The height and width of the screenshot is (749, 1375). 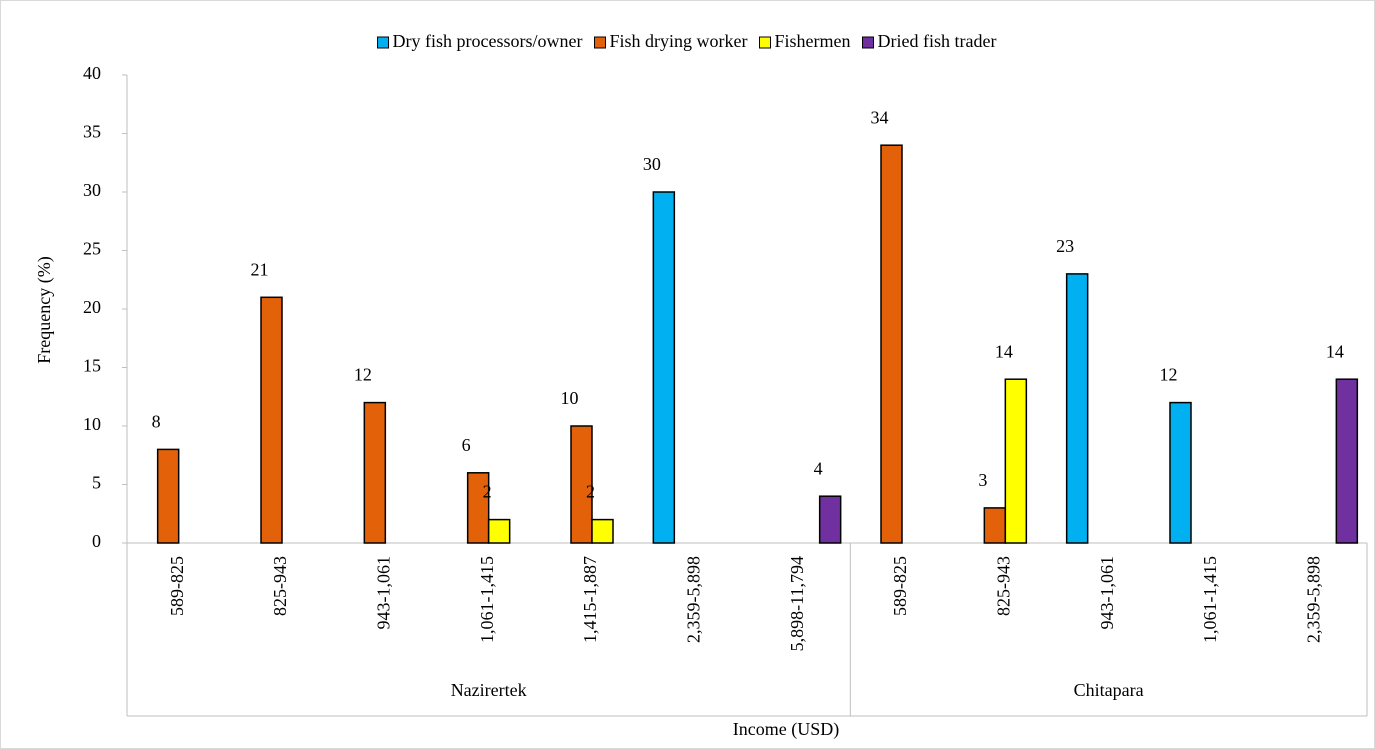 I want to click on y-axis-label: Frequency (%), so click(x=44, y=309).